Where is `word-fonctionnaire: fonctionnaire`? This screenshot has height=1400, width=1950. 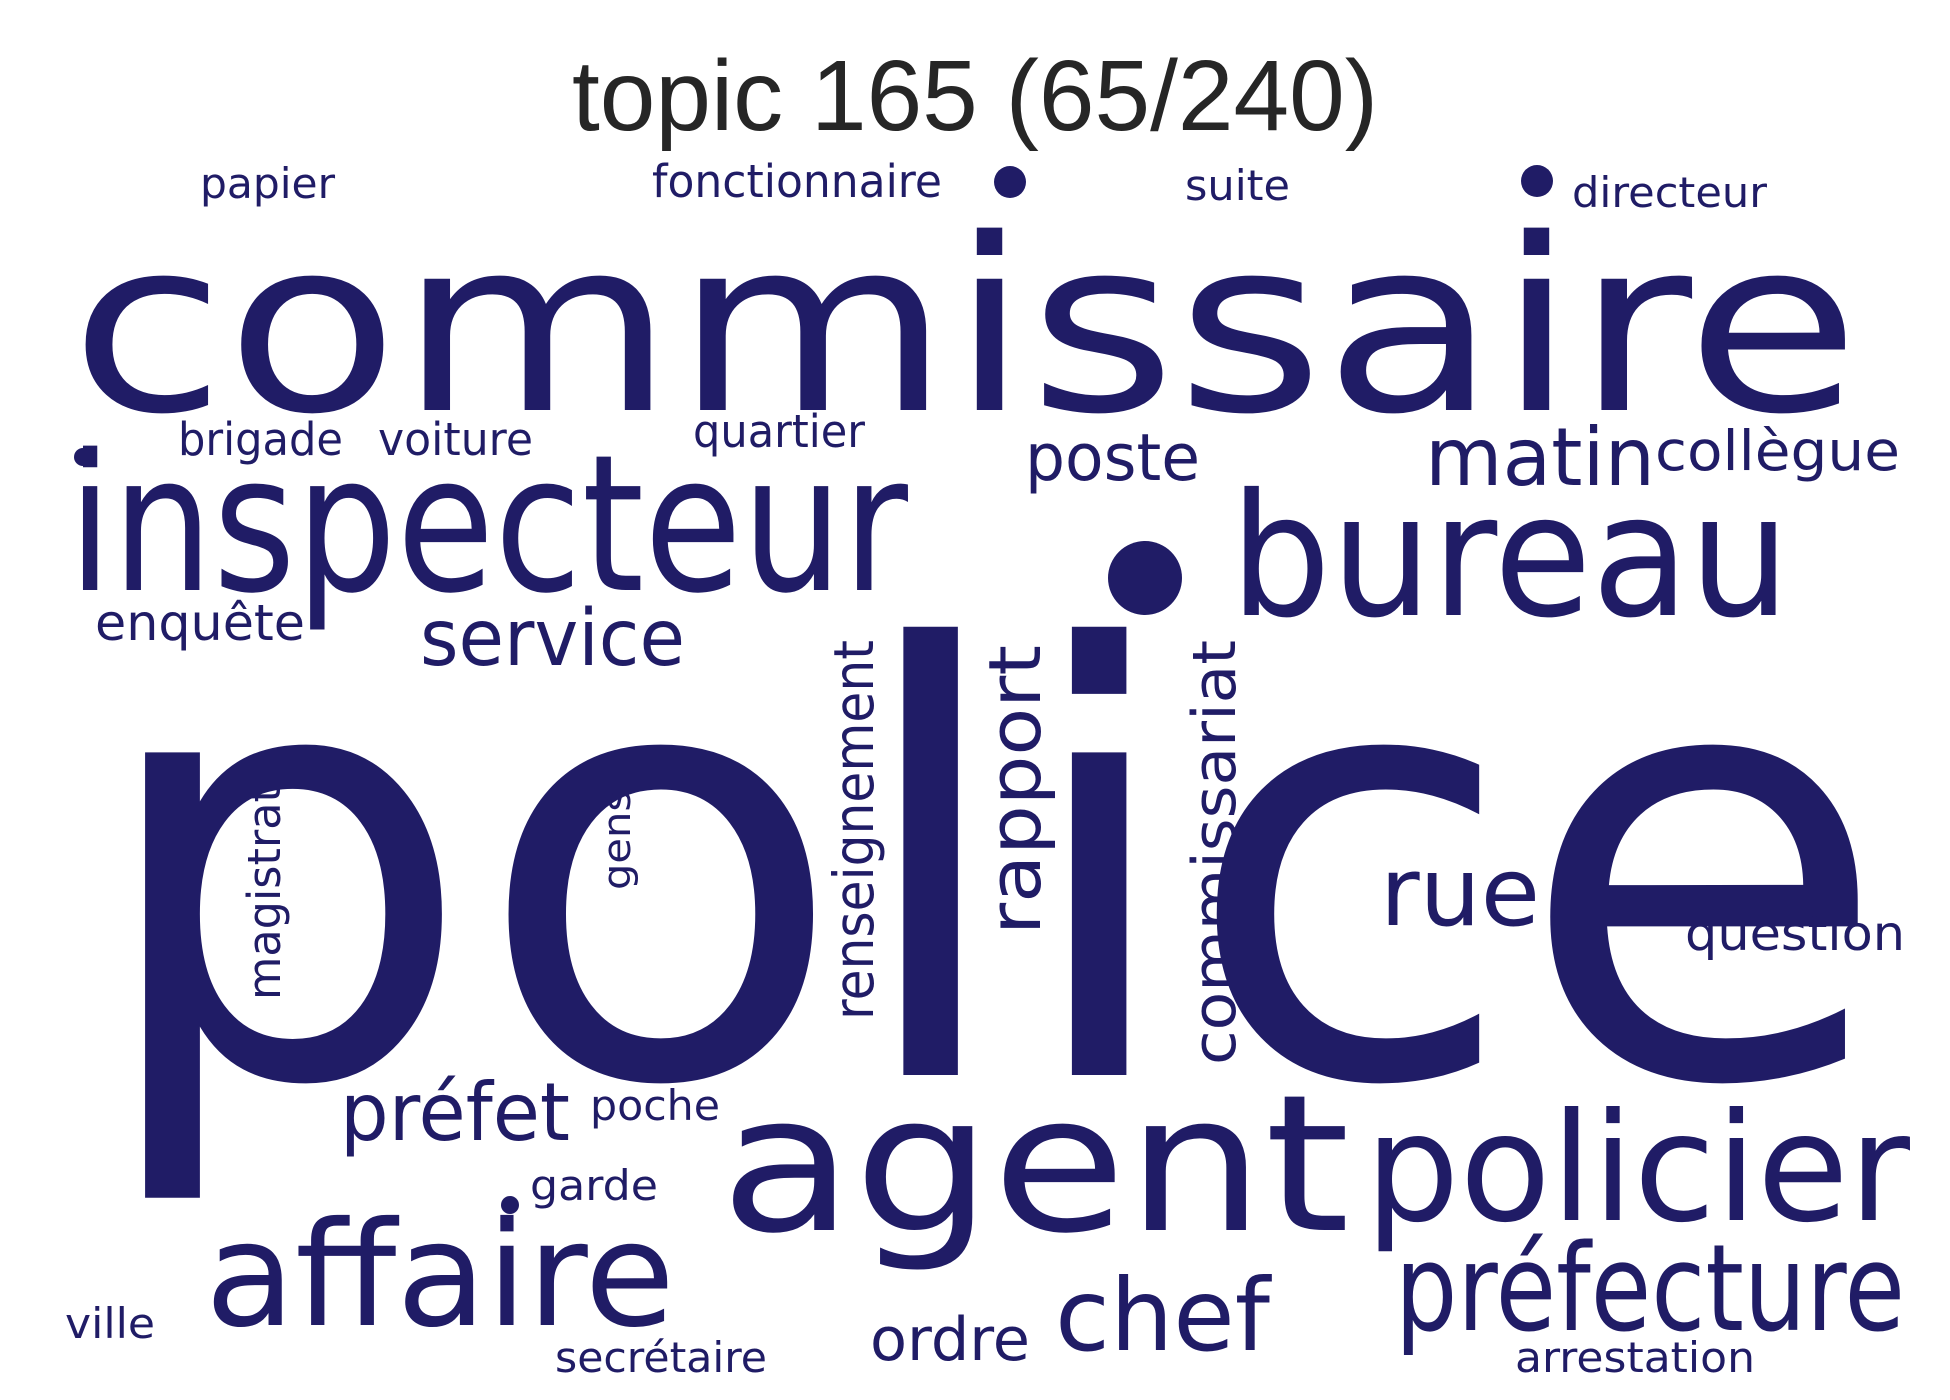
word-fonctionnaire: fonctionnaire is located at coordinates (797, 181).